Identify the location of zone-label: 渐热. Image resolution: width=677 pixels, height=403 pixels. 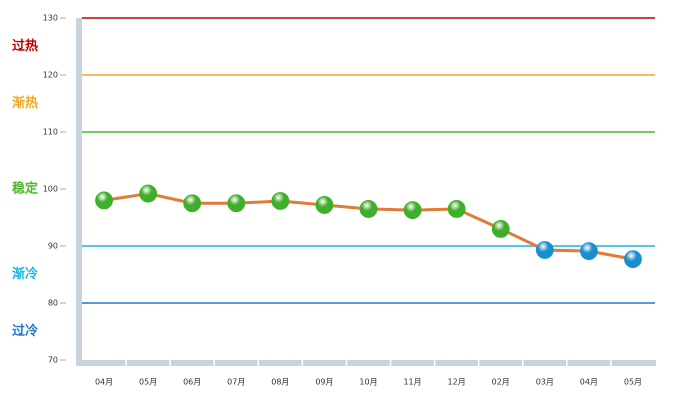
(25, 103).